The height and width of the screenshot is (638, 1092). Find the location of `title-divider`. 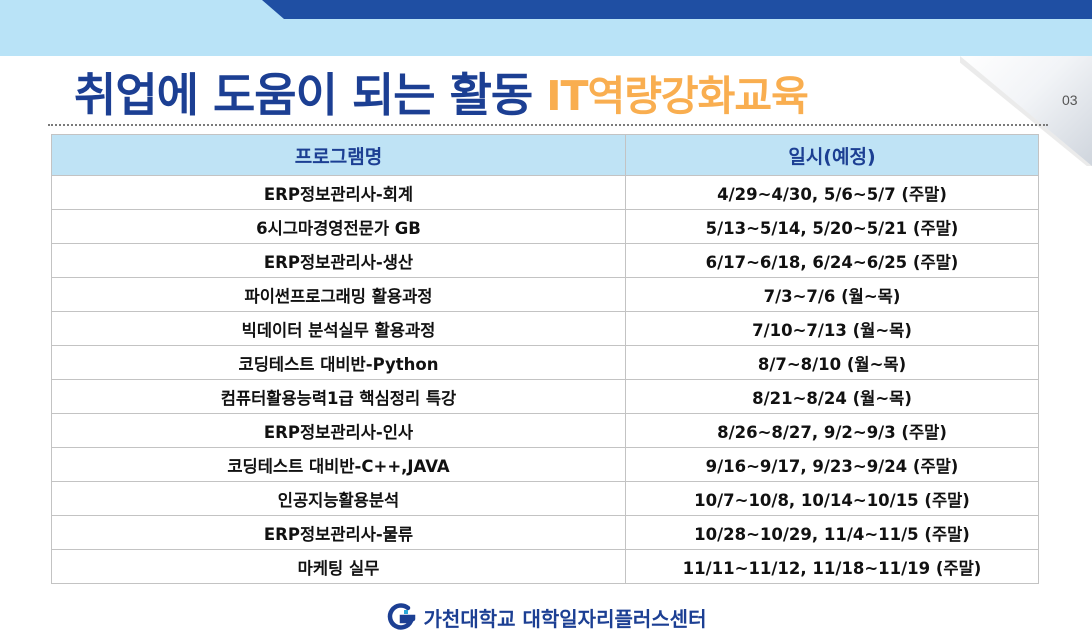

title-divider is located at coordinates (548, 125).